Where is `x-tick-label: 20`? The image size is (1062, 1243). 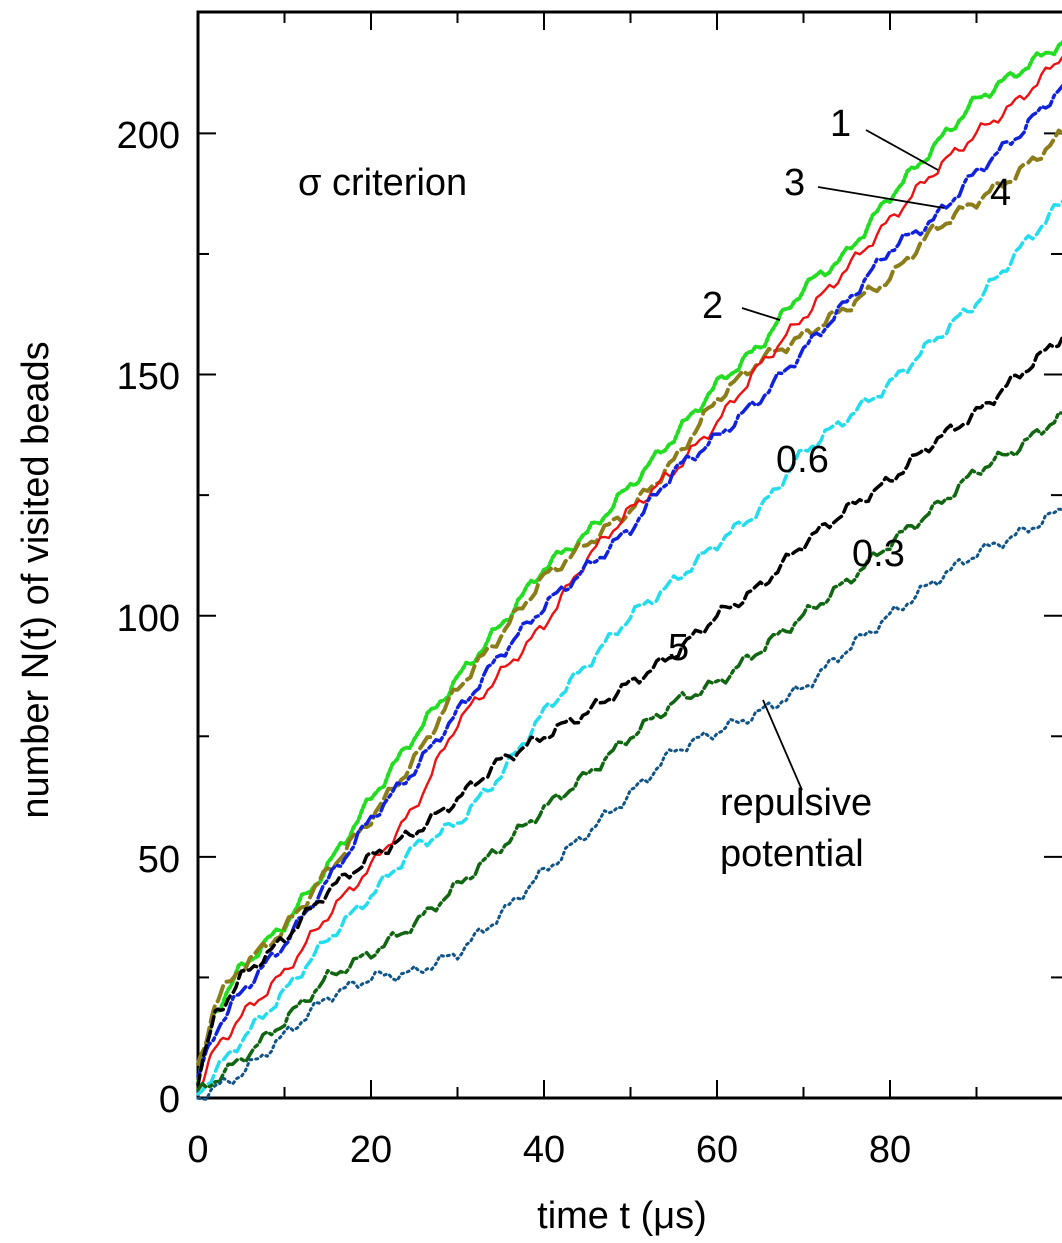
x-tick-label: 20 is located at coordinates (371, 1150).